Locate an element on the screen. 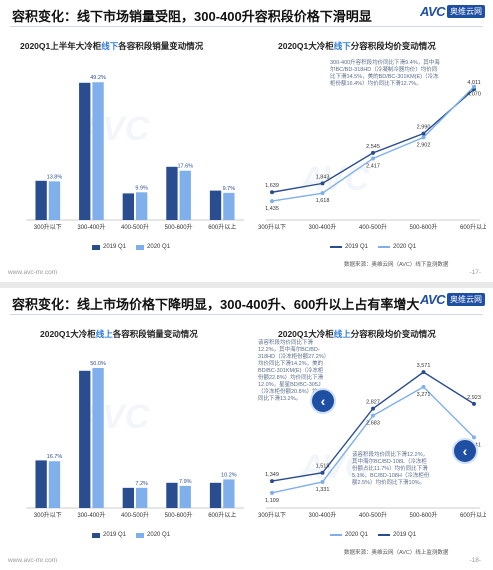 This screenshot has width=493, height=570. chart-subtitle: 2020Q1大冷柜线上各容积段销量变动情况 is located at coordinates (119, 334).